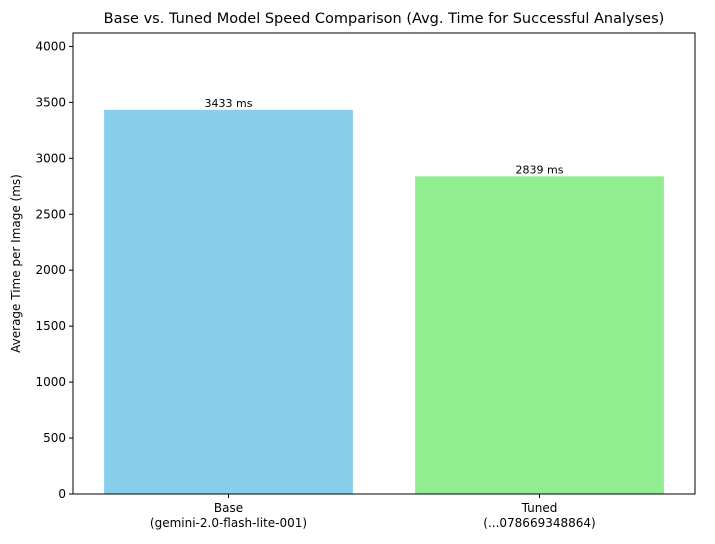 This screenshot has height=544, width=715. What do you see at coordinates (50, 382) in the screenshot?
I see `y-tick-label: 1000` at bounding box center [50, 382].